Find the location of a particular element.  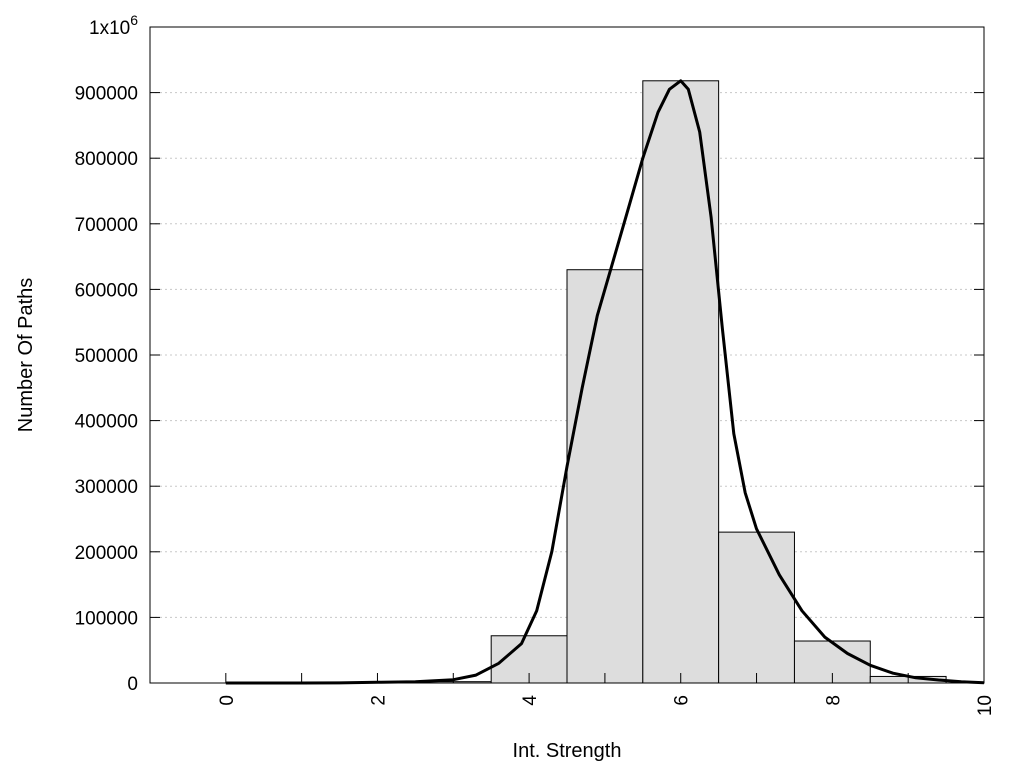

y-tick-label-0: 0 is located at coordinates (132, 684).